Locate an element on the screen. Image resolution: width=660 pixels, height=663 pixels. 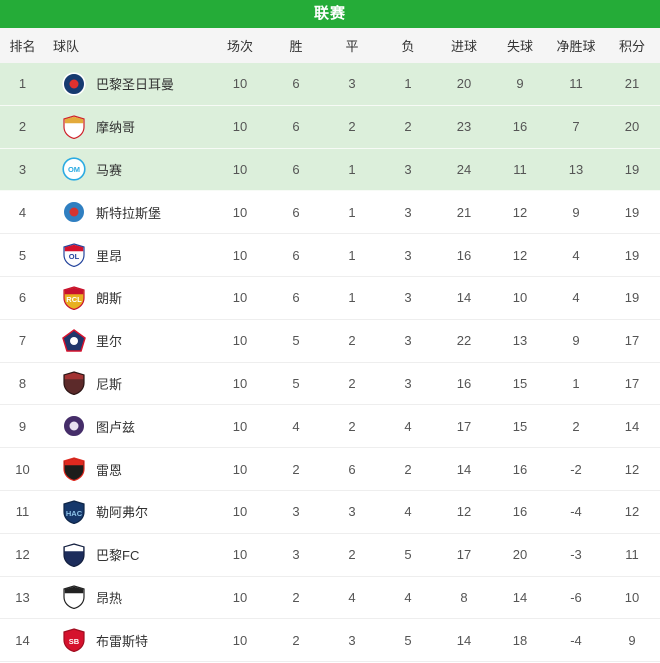
team-name: 图卢兹 is located at coordinates (116, 427).